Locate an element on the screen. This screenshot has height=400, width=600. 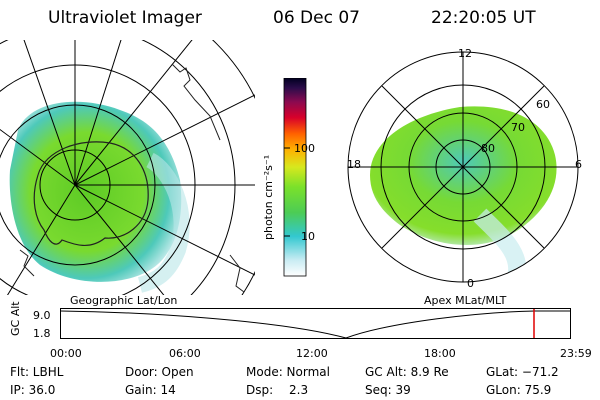
gain-param: Gain: 14 is located at coordinates (150, 390).